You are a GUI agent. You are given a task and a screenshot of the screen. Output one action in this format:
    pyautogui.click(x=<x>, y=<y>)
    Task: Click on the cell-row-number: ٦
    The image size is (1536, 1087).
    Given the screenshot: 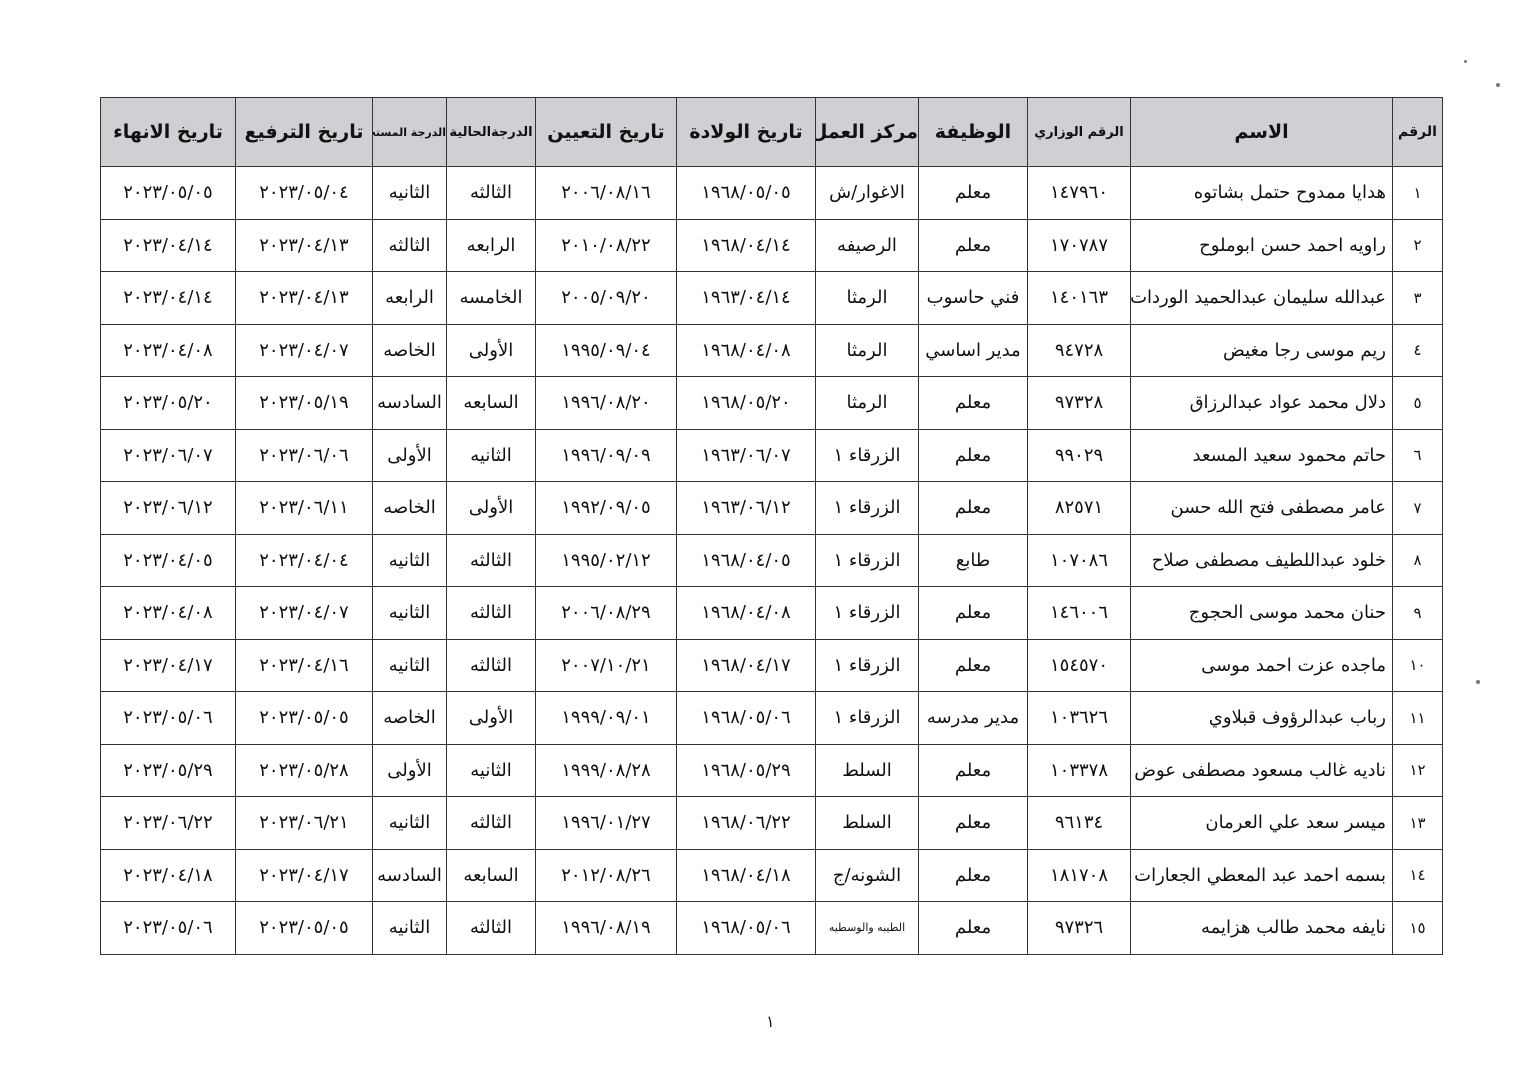 What is the action you would take?
    pyautogui.click(x=1417, y=455)
    